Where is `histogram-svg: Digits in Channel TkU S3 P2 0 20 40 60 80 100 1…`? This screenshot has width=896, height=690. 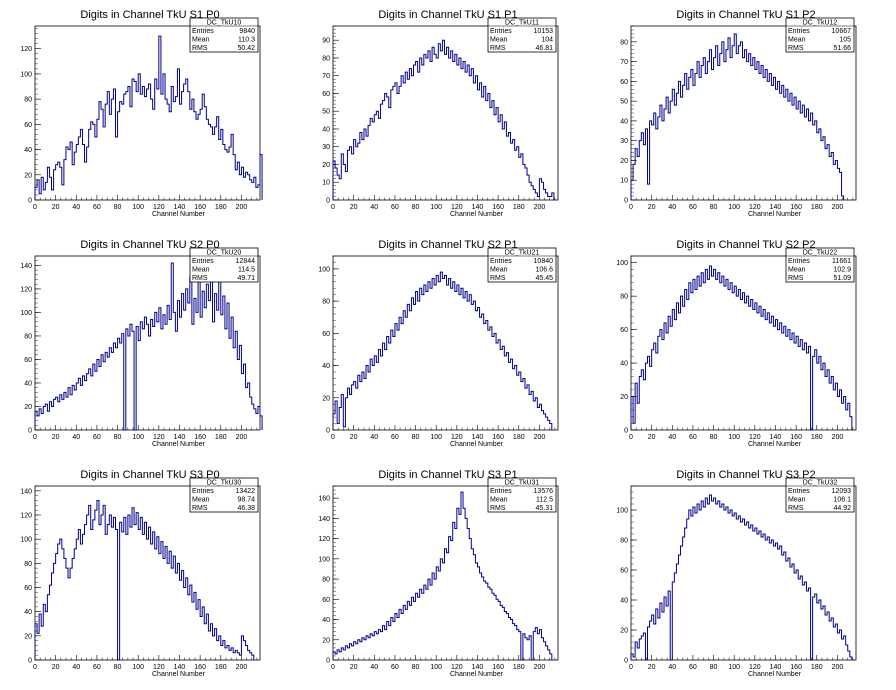 histogram-svg: Digits in Channel TkU S3 P2 0 20 40 60 80 100 1… is located at coordinates (736, 573).